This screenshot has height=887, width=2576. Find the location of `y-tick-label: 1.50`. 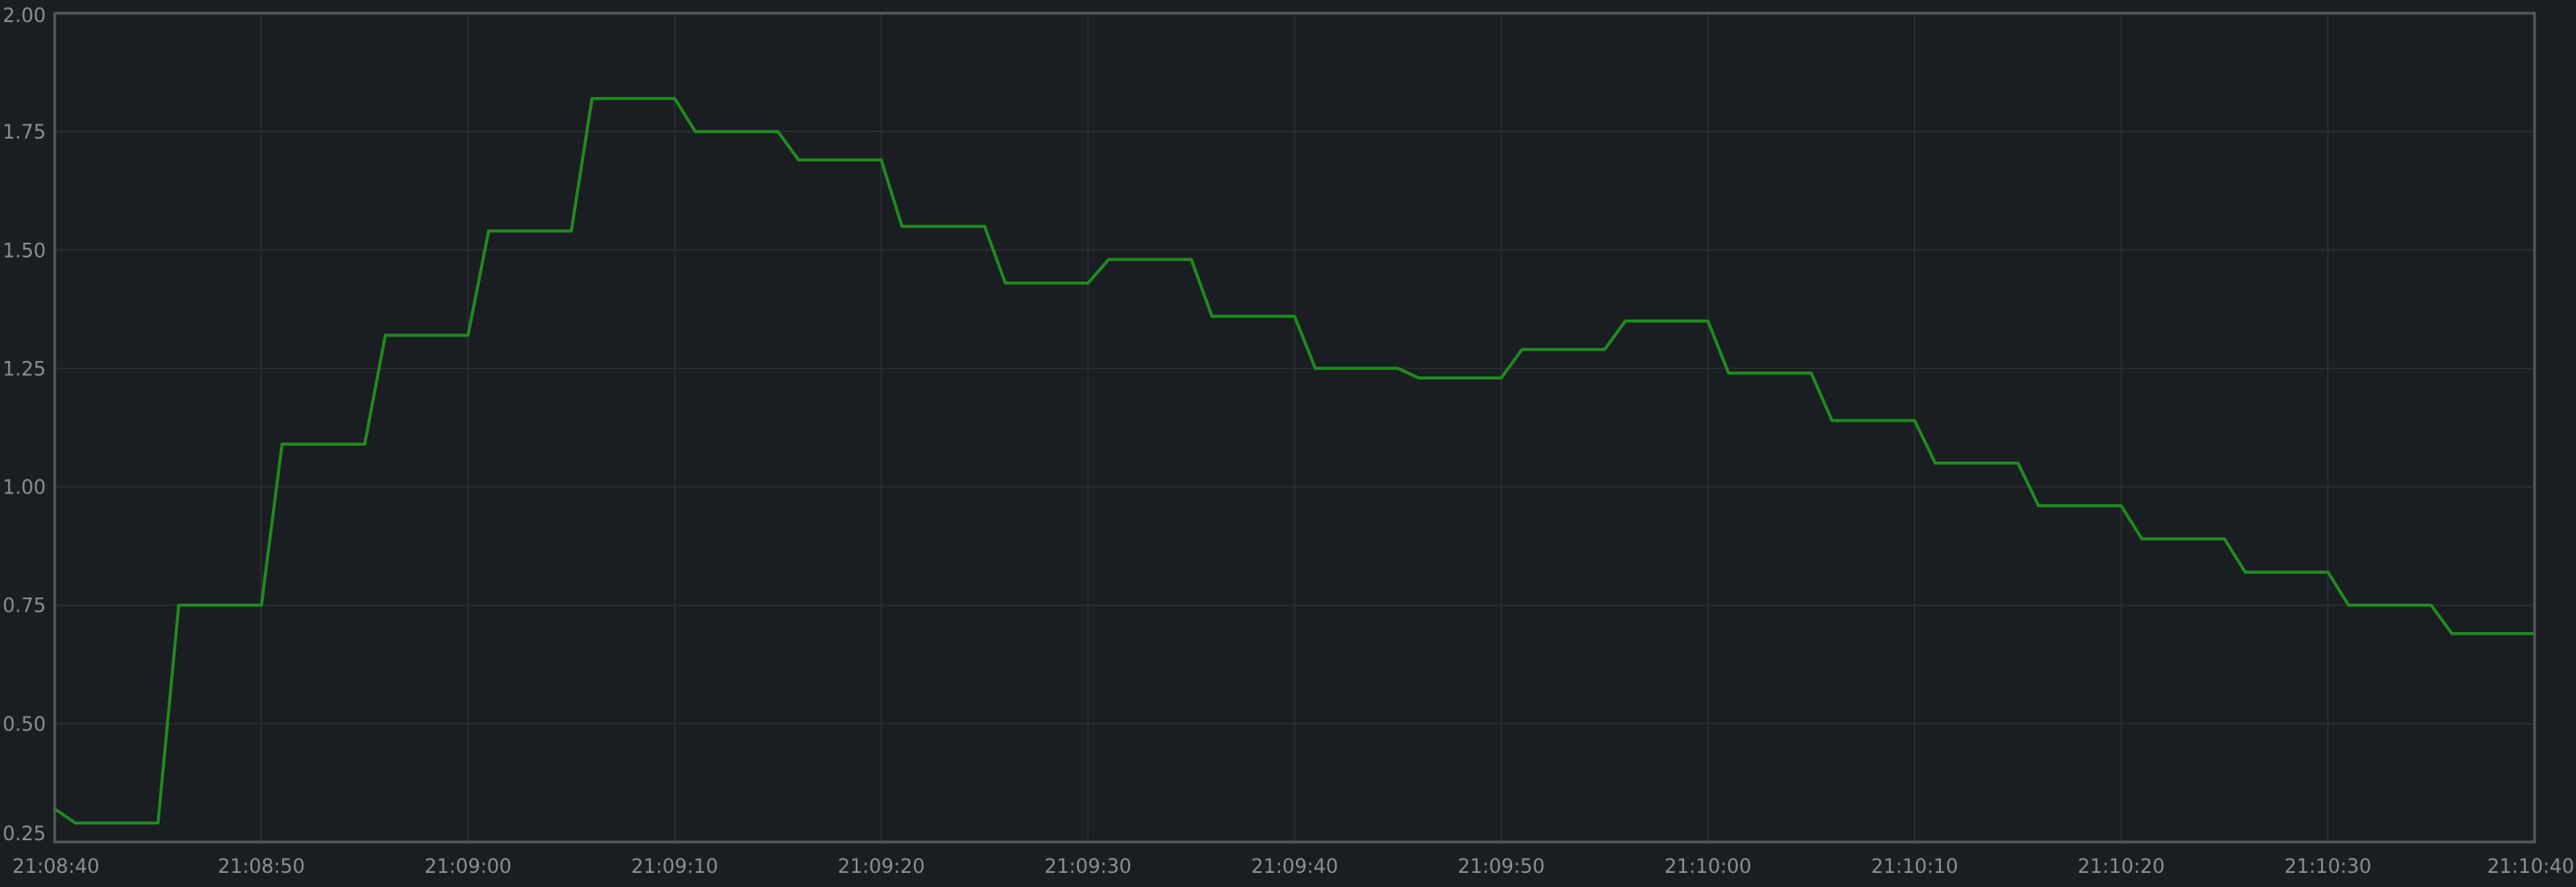

y-tick-label: 1.50 is located at coordinates (25, 251).